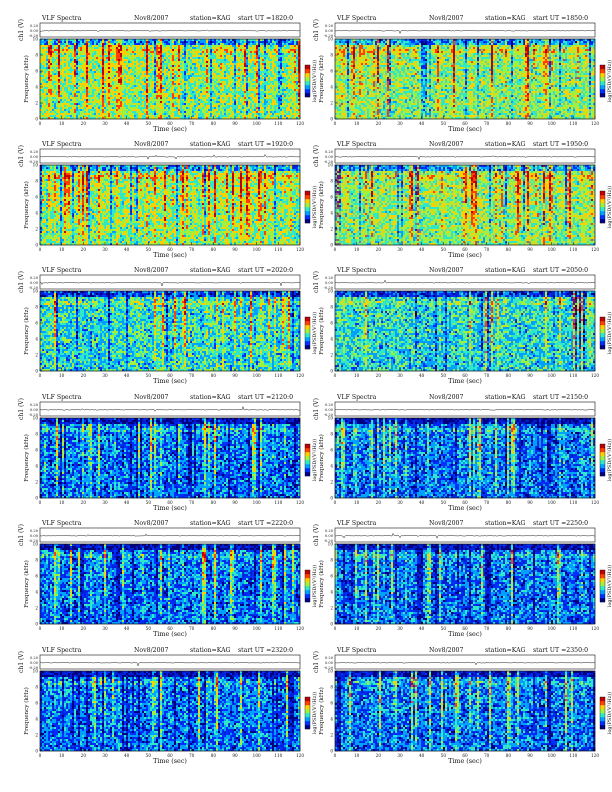 The width and height of the screenshot is (612, 792). What do you see at coordinates (560, 270) in the screenshot?
I see `panel-start-ut: start UT =2050:0` at bounding box center [560, 270].